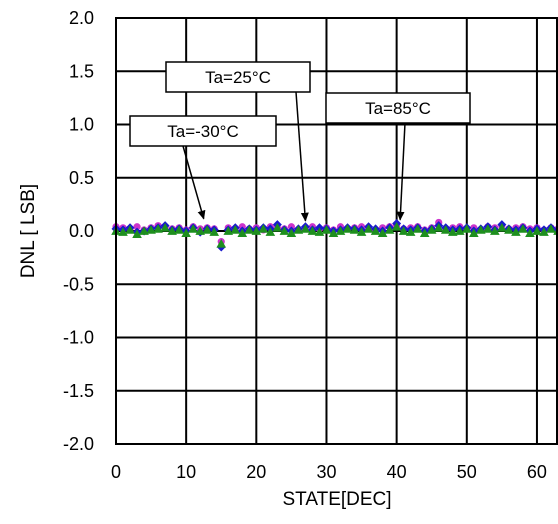 The image size is (558, 524). Describe the element at coordinates (256, 472) in the screenshot. I see `x-tick-label: 20` at that location.